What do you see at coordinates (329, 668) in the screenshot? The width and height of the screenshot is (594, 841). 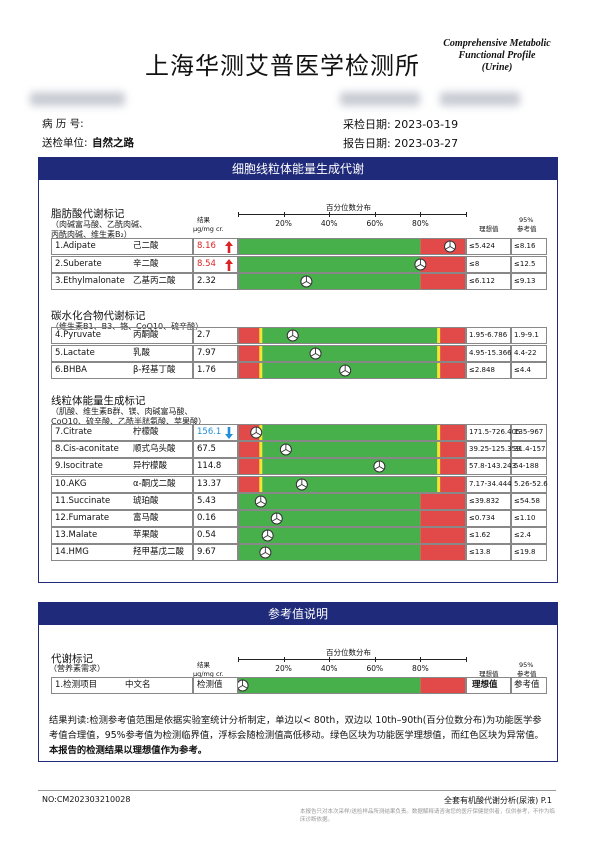 I see `tick-label: 40%` at bounding box center [329, 668].